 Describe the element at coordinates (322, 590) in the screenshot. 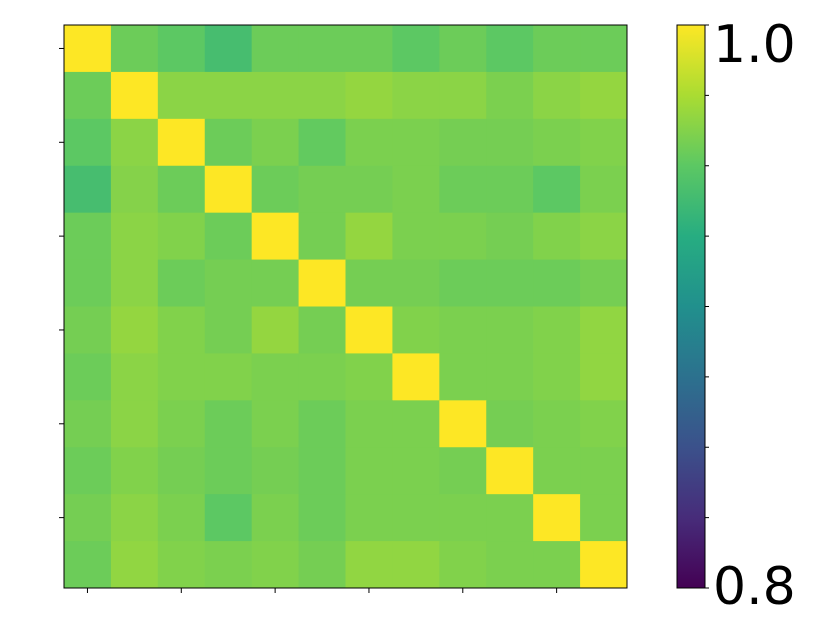

I see `x-axis-ticks` at that location.